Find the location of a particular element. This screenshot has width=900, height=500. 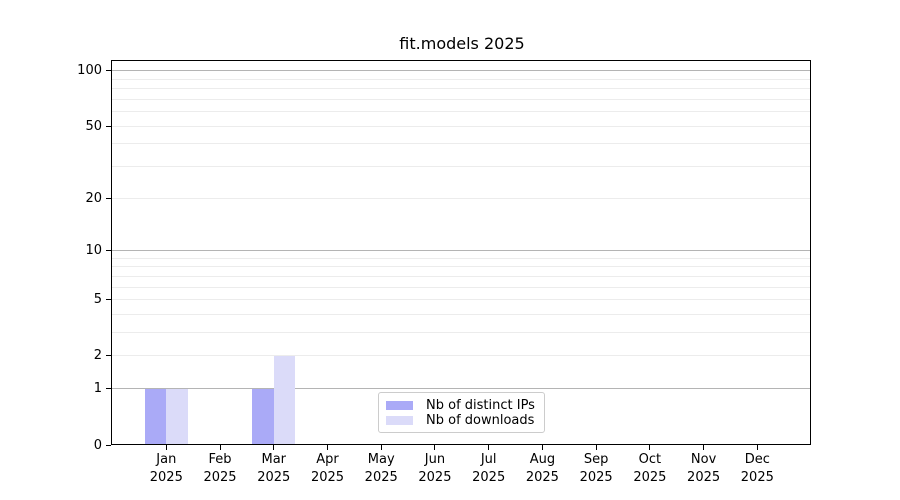

x-tick-month: Dec is located at coordinates (757, 459).